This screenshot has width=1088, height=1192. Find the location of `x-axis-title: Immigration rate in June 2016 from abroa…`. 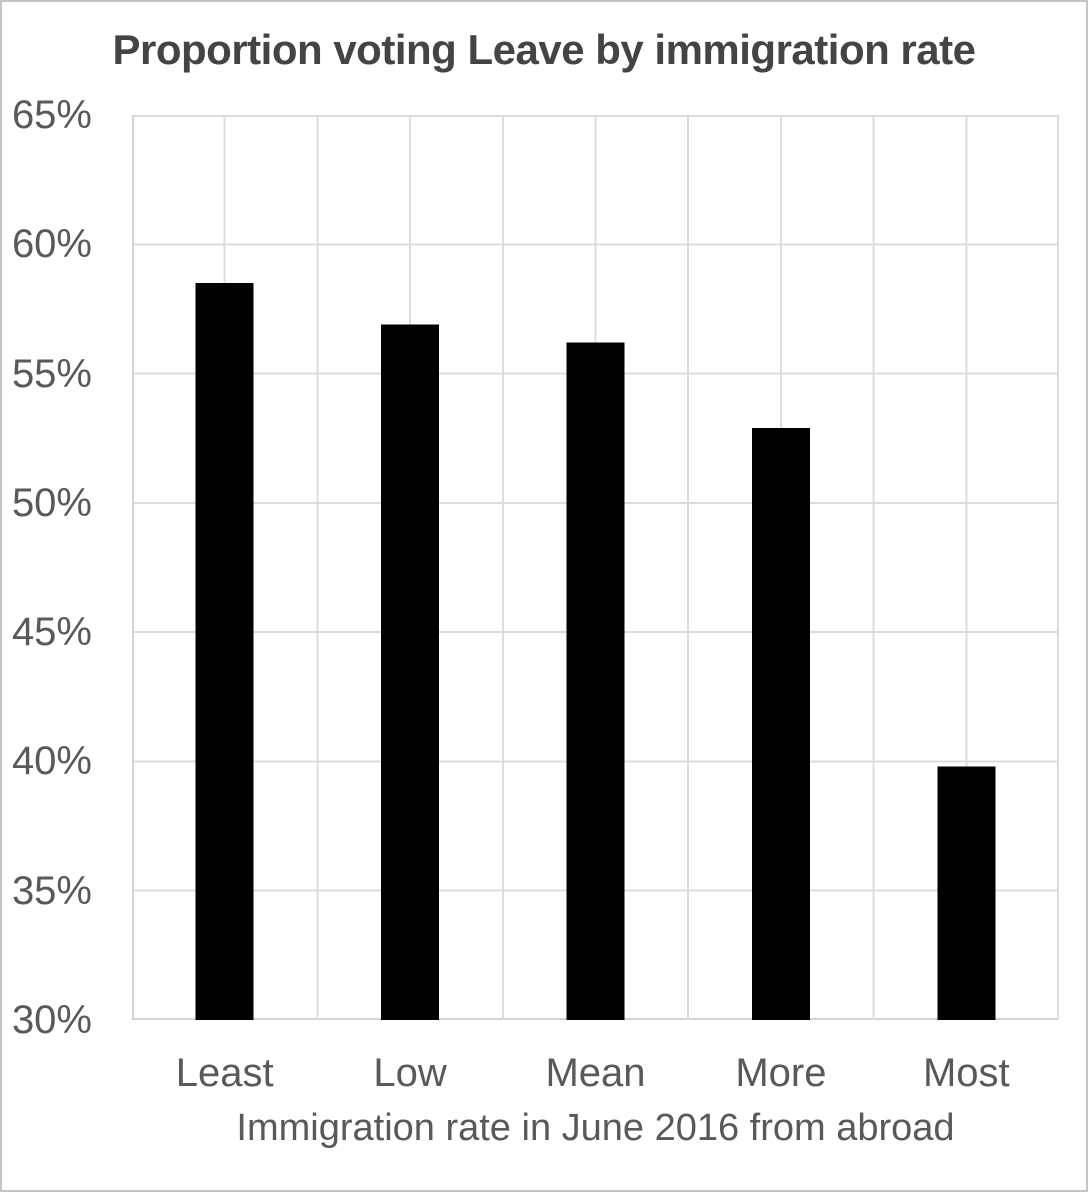

x-axis-title: Immigration rate in June 2016 from abroa… is located at coordinates (595, 1128).